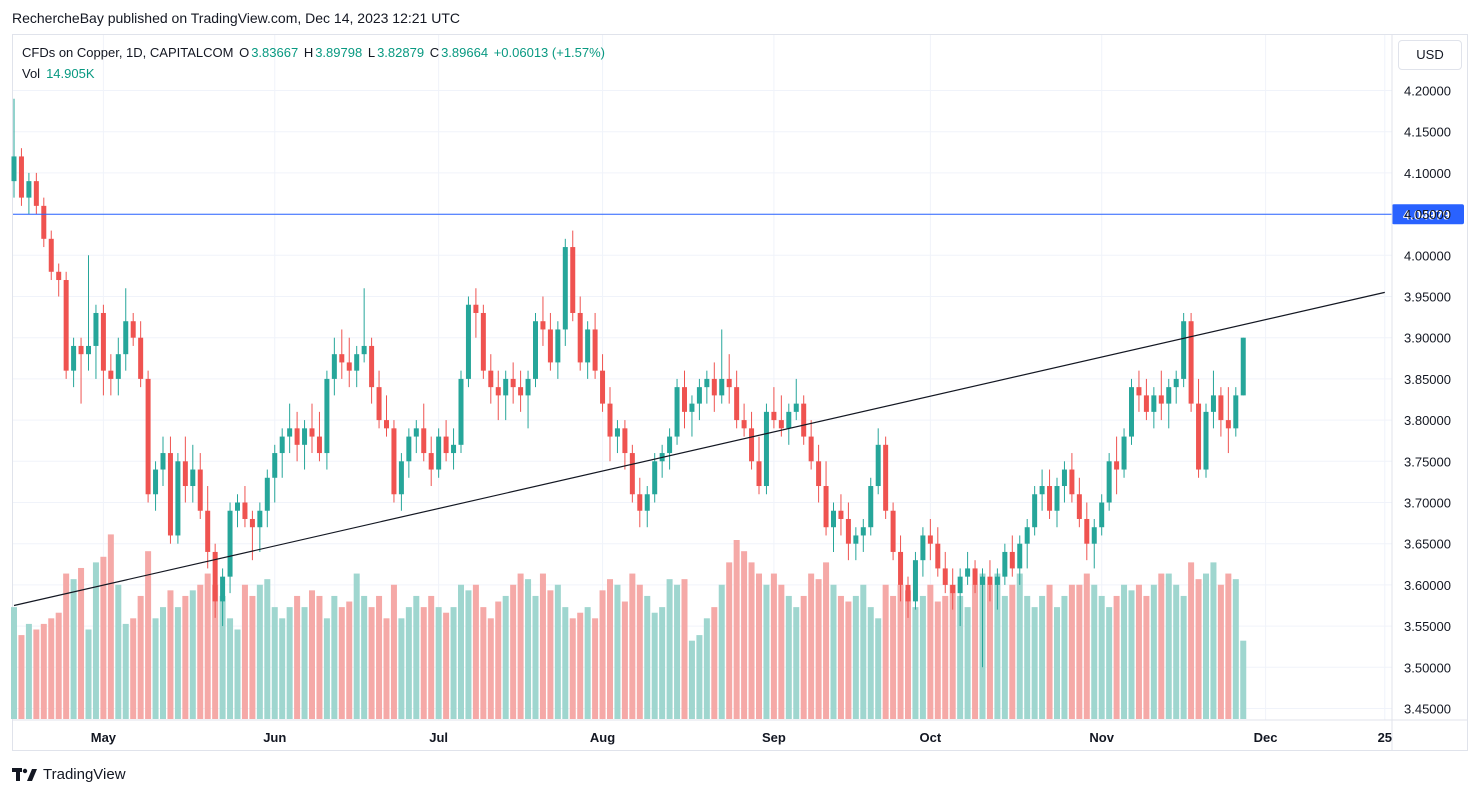 Image resolution: width=1480 pixels, height=798 pixels. I want to click on price-line-label-bg, so click(1428, 214).